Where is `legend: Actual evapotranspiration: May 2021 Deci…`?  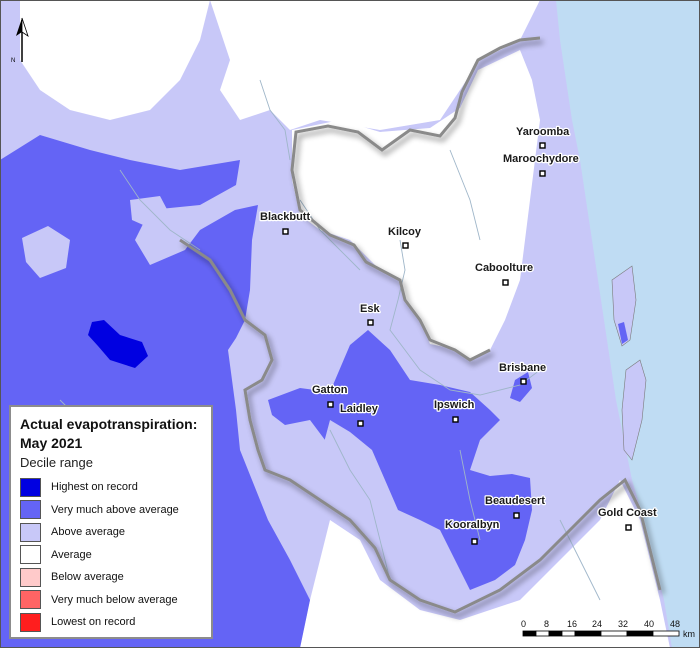 legend: Actual evapotranspiration: May 2021 Deci… is located at coordinates (111, 522).